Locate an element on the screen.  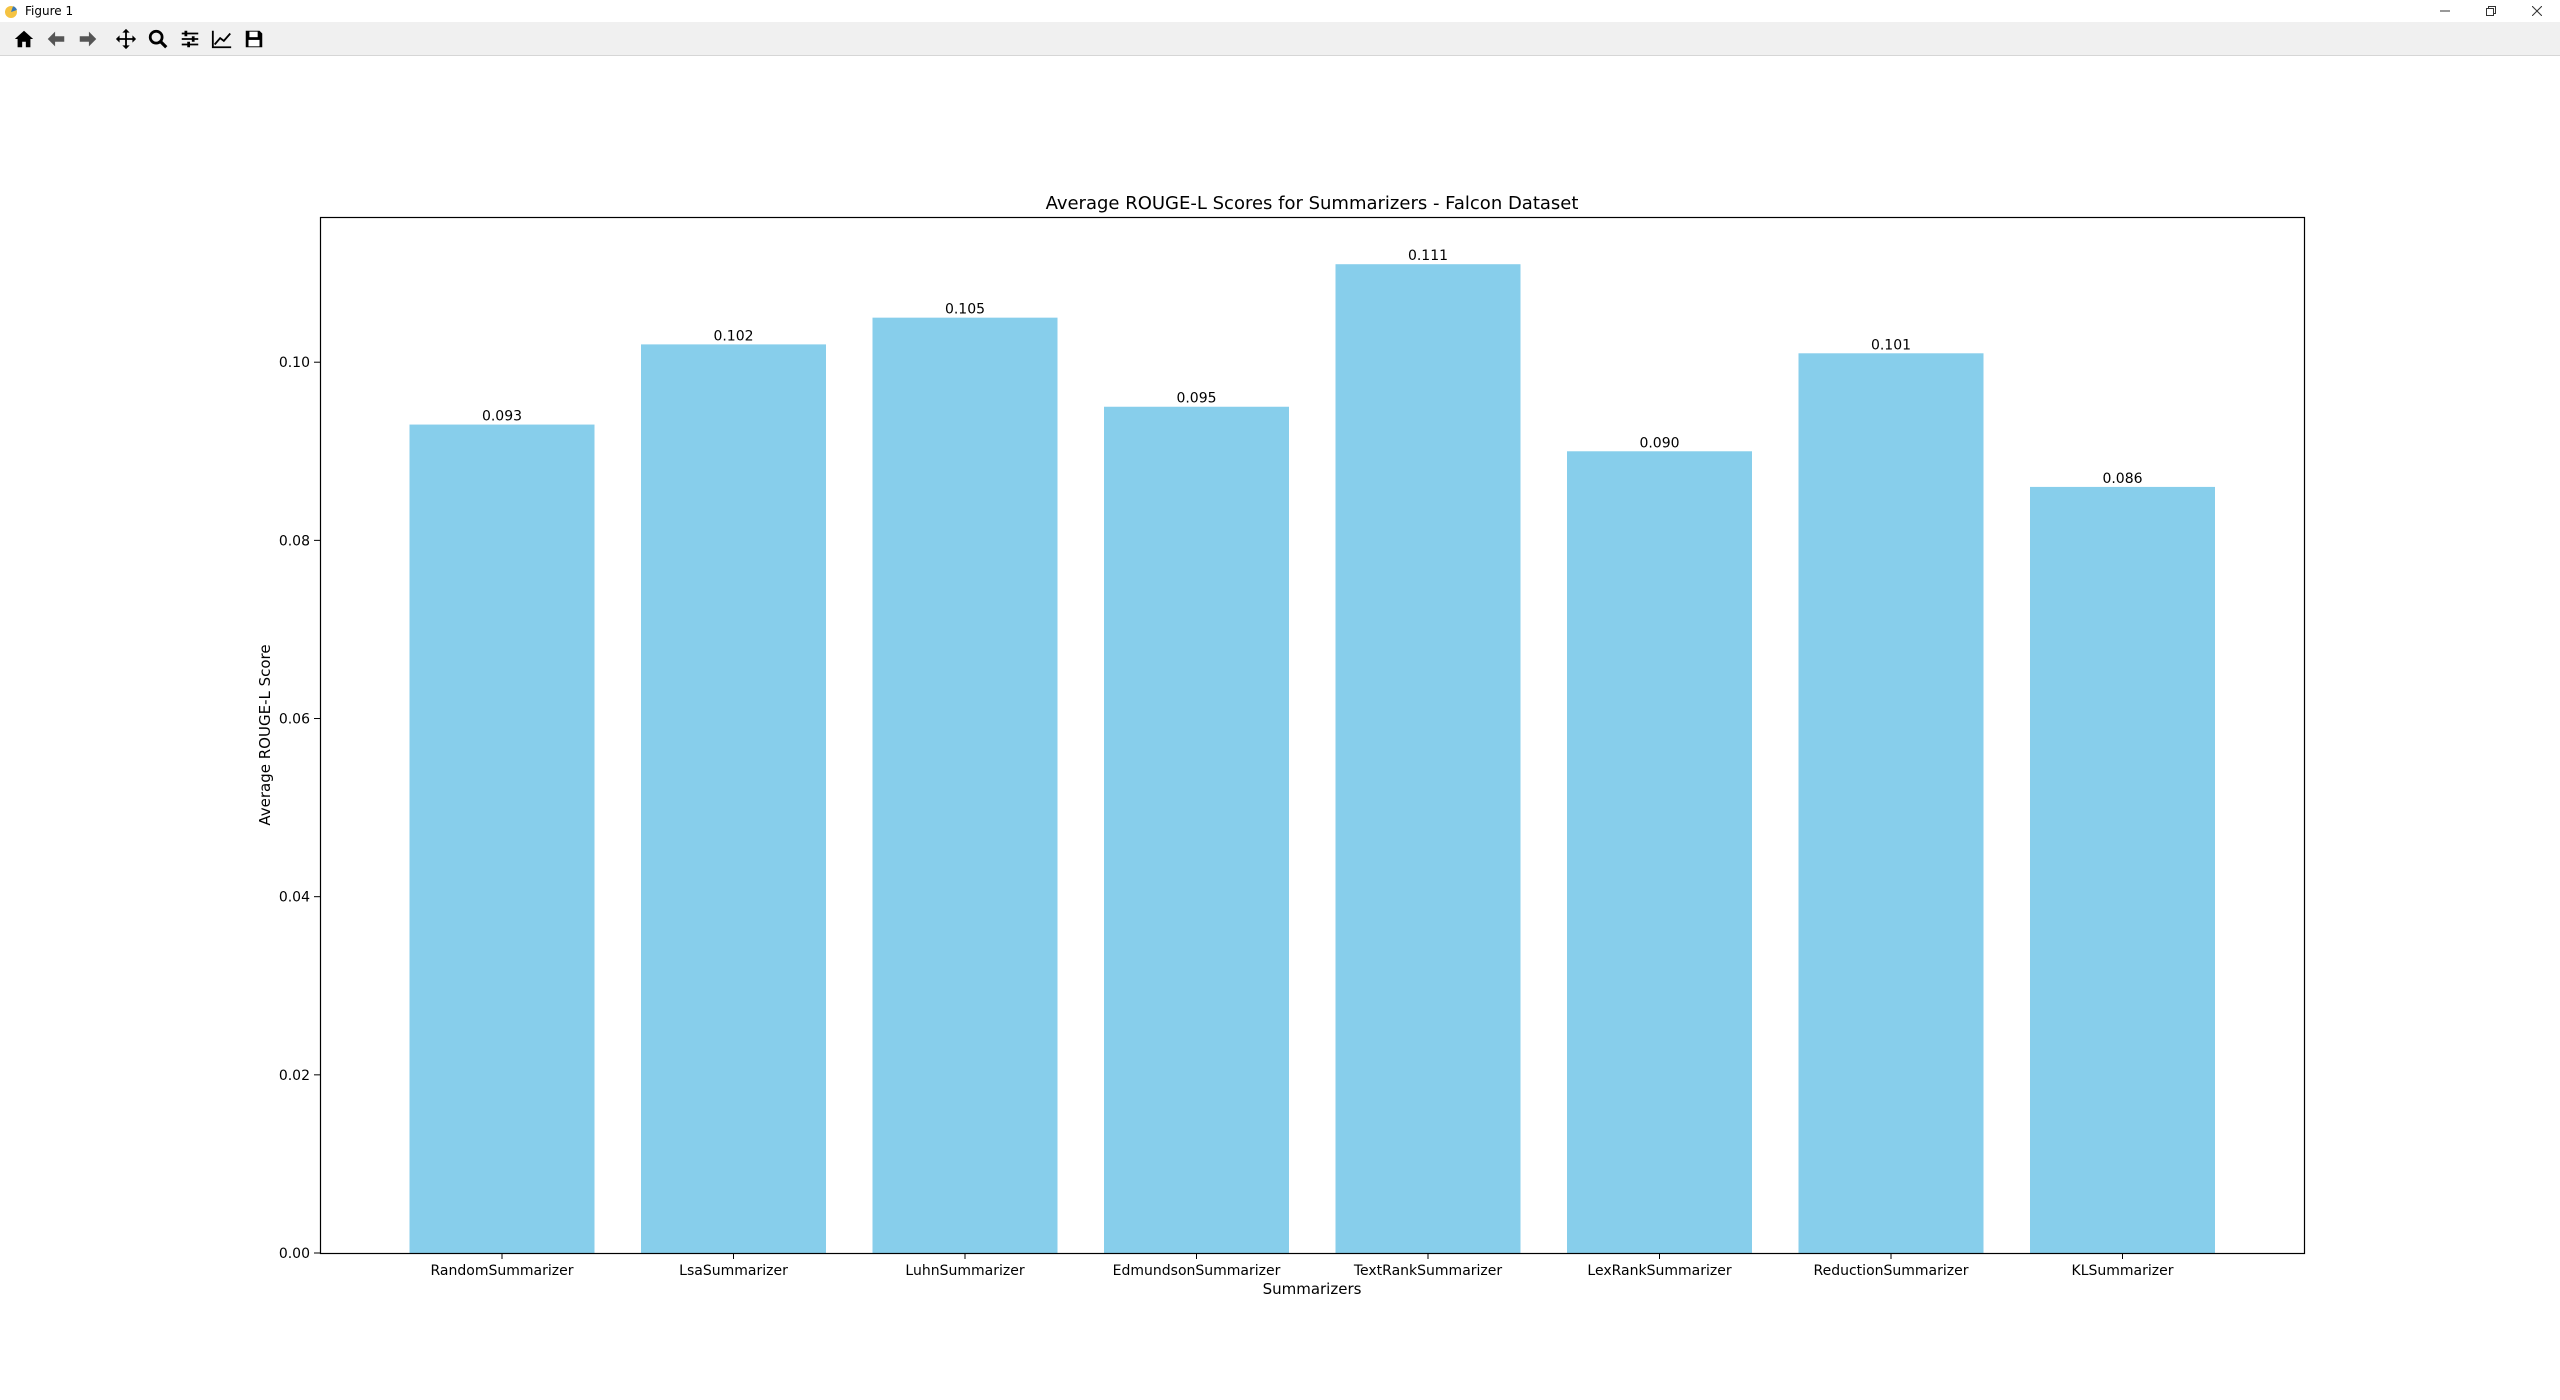
close-button is located at coordinates (2537, 11).